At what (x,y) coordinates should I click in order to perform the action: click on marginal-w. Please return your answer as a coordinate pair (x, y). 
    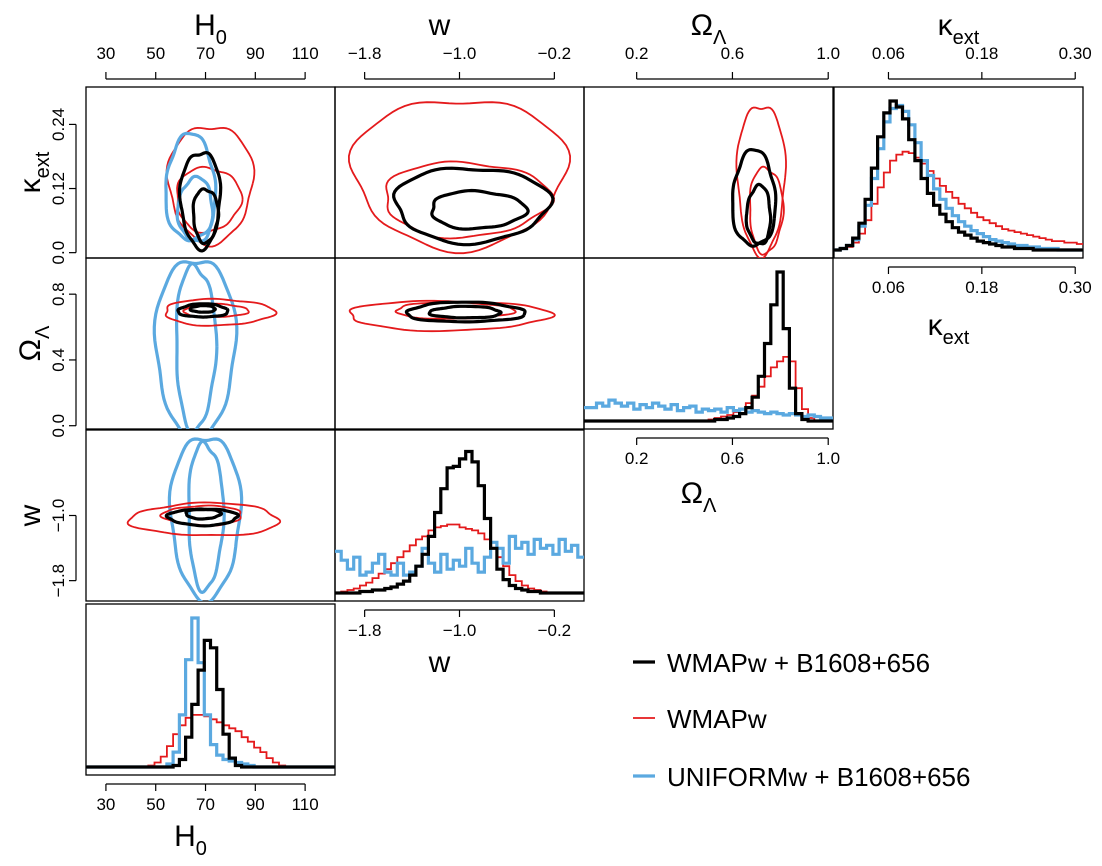
    Looking at the image, I should click on (459, 522).